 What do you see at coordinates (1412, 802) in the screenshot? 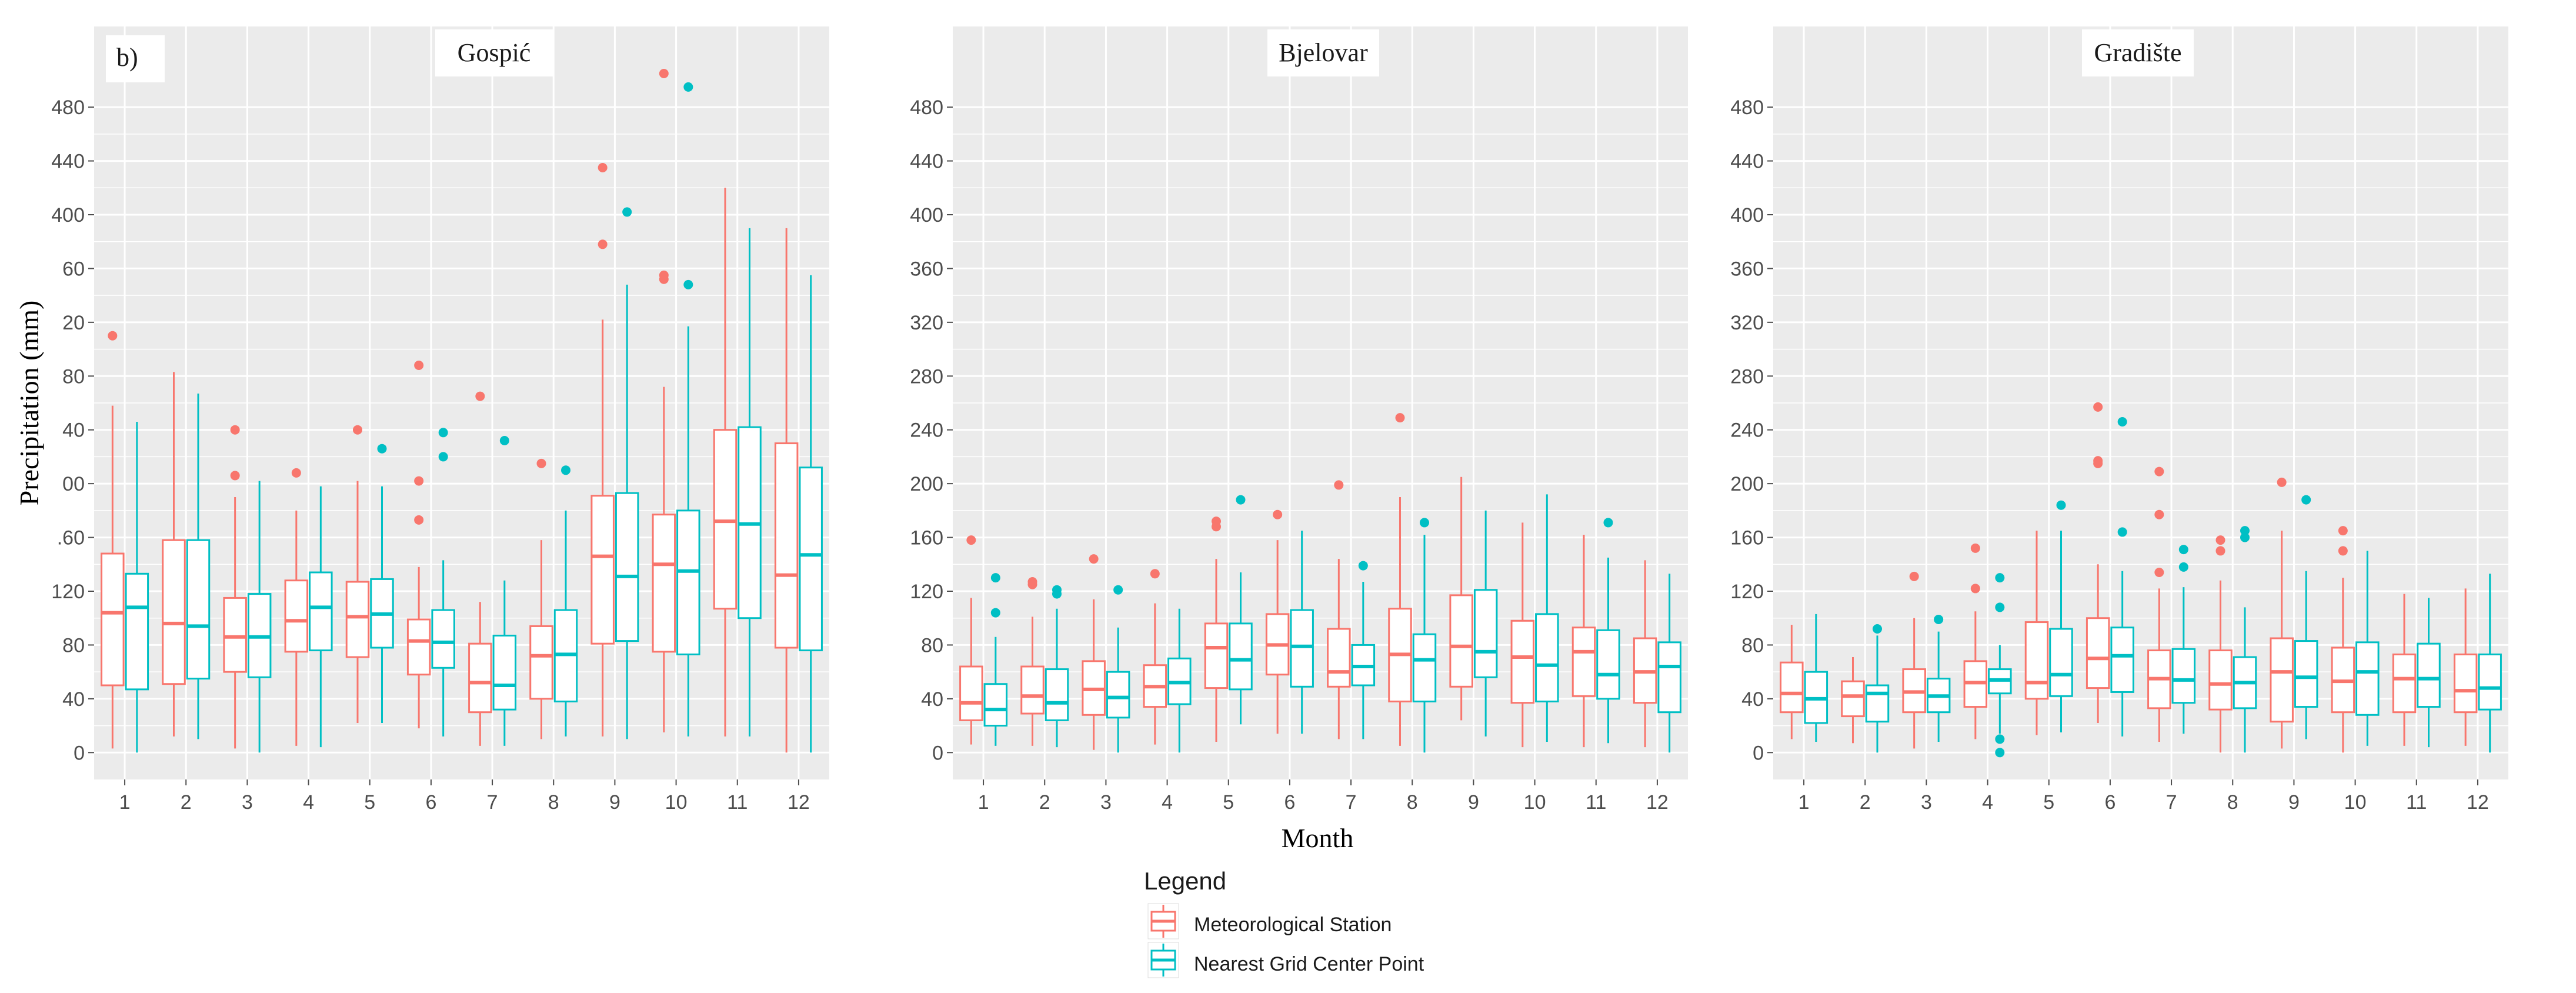
I see `x-tick-label: 8` at bounding box center [1412, 802].